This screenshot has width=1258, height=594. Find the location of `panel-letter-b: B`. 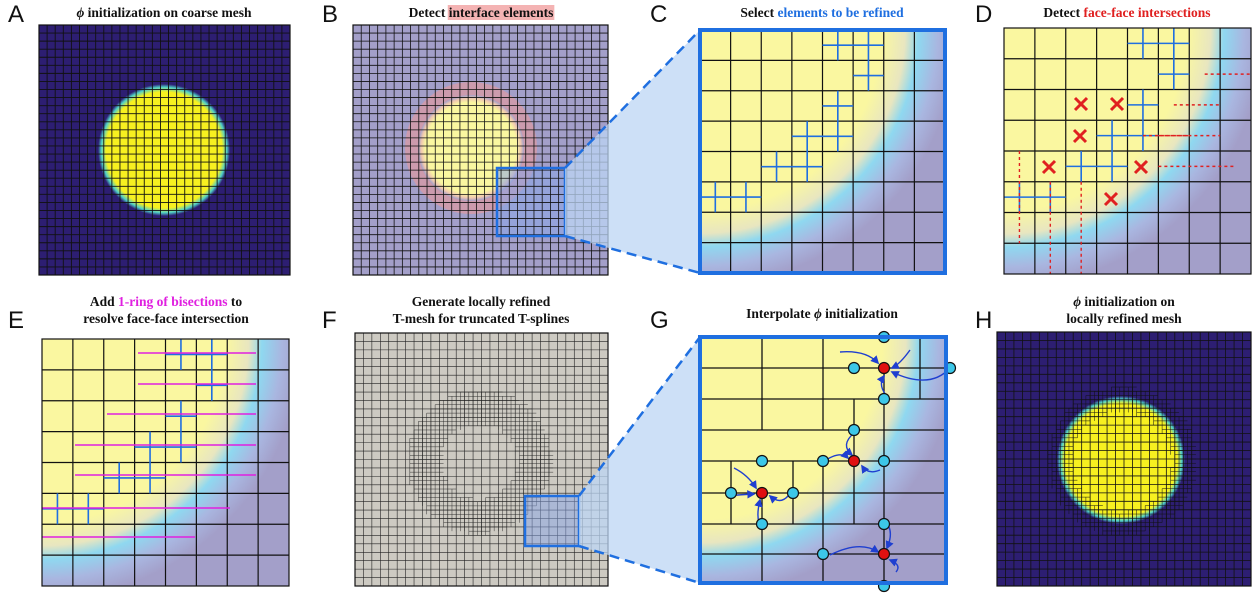

panel-letter-b: B is located at coordinates (330, 14).